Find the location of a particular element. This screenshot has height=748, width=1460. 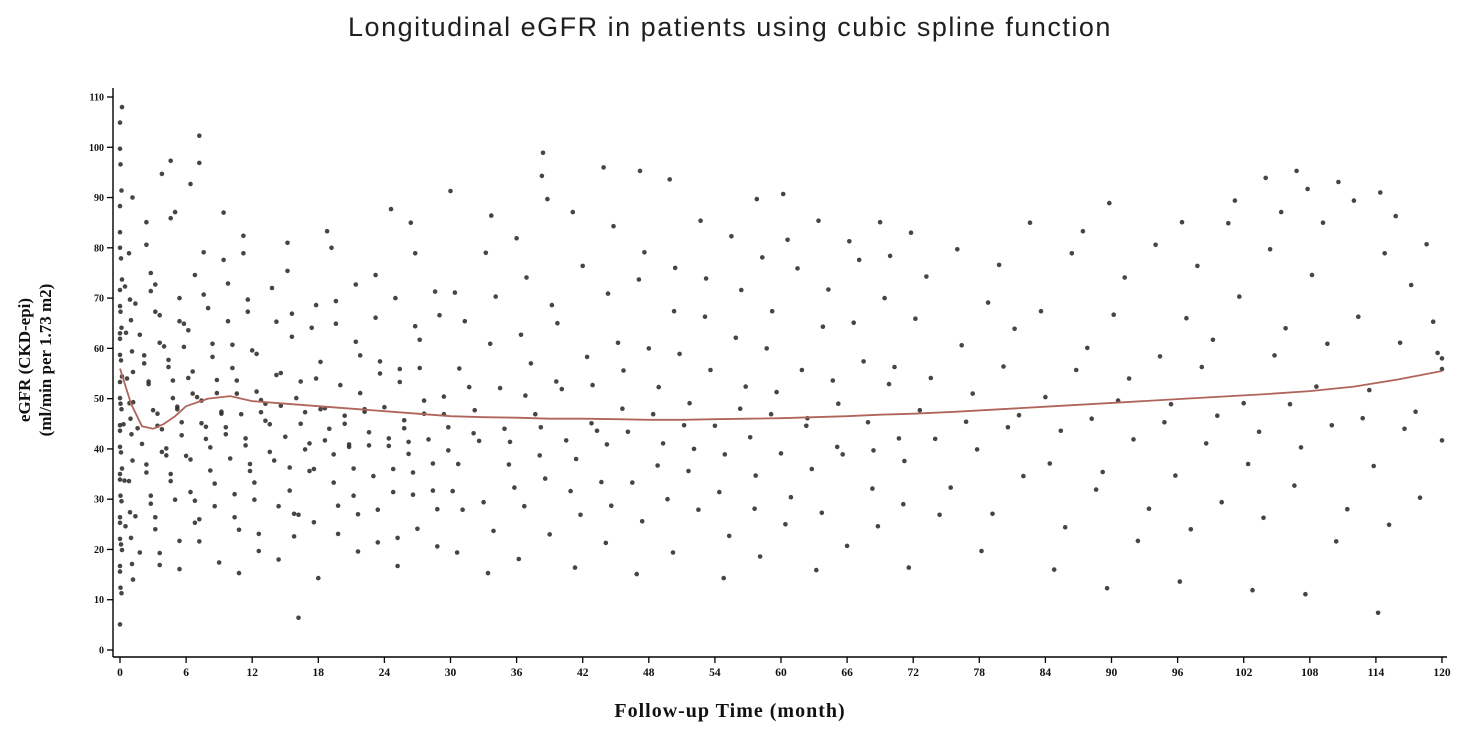

svg-text: 50 is located at coordinates (99, 399).